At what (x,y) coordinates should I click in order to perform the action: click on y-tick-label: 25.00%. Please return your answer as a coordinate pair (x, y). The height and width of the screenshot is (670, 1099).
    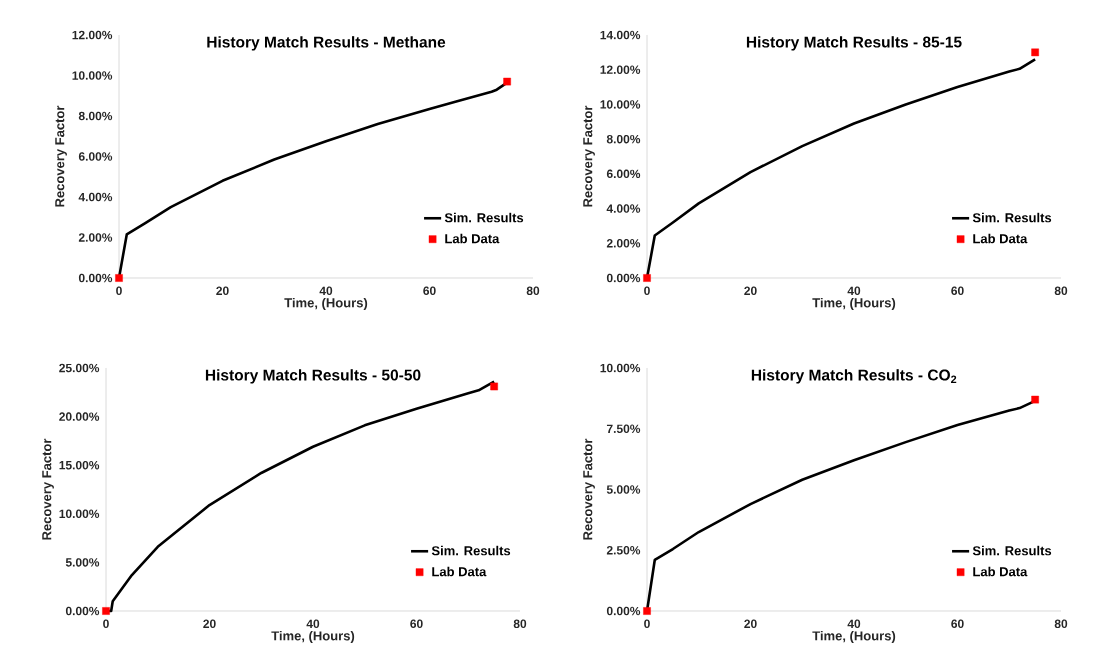
    Looking at the image, I should click on (79, 368).